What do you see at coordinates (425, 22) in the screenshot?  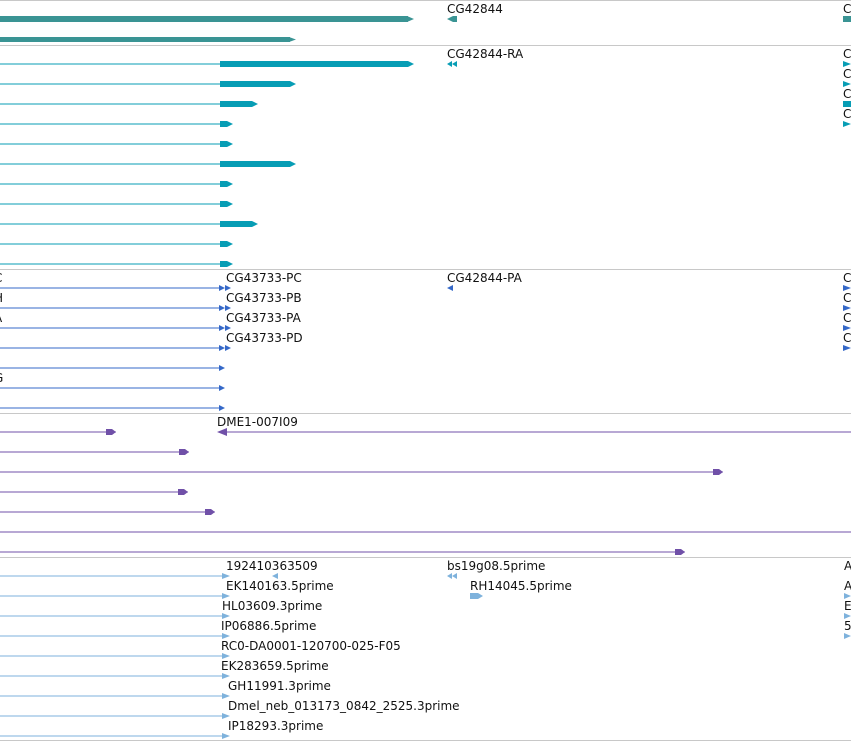 I see `gene-track: CG42844 C` at bounding box center [425, 22].